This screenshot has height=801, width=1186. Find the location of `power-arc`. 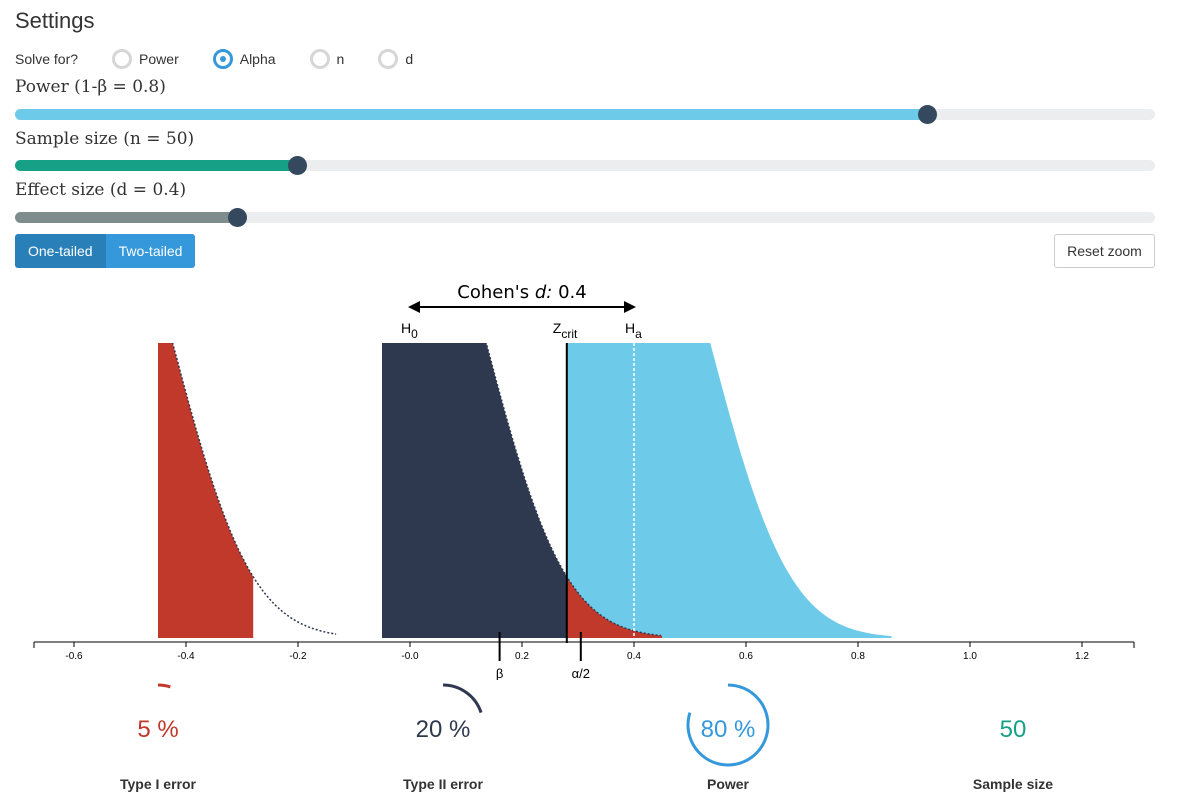

power-arc is located at coordinates (728, 725).